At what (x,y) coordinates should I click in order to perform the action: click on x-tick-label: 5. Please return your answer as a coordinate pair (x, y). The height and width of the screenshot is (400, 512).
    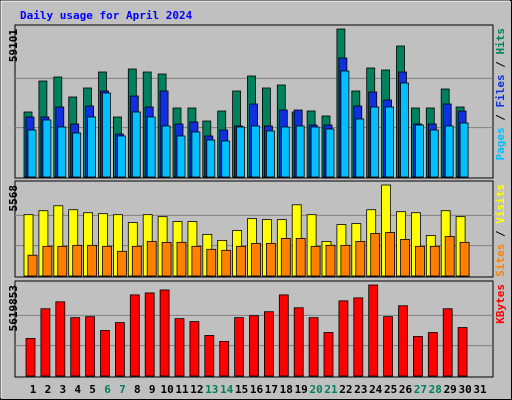
    Looking at the image, I should click on (92, 389).